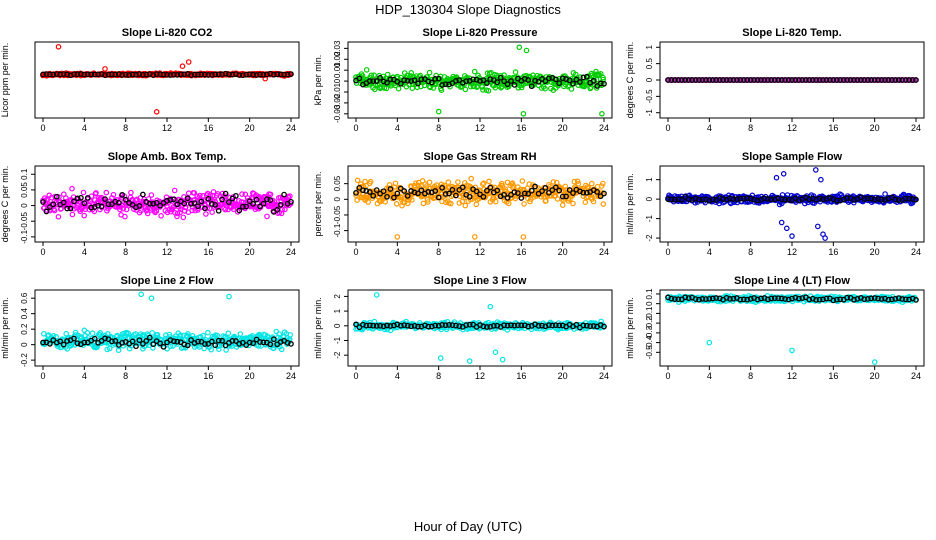  What do you see at coordinates (792, 281) in the screenshot?
I see `chart-title: Slope Line 4 (LT) Flow` at bounding box center [792, 281].